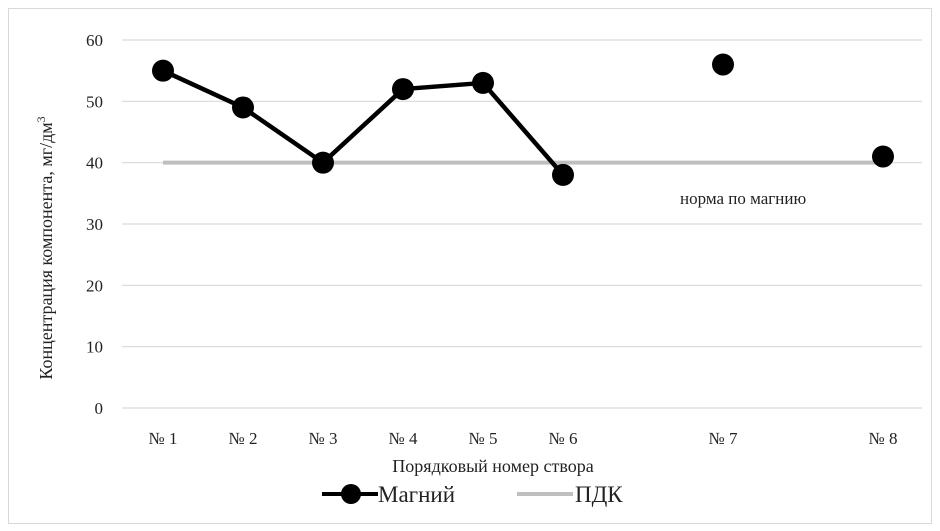 The width and height of the screenshot is (940, 531). What do you see at coordinates (41, 119) in the screenshot?
I see `y-axis-title-superscript: 3` at bounding box center [41, 119].